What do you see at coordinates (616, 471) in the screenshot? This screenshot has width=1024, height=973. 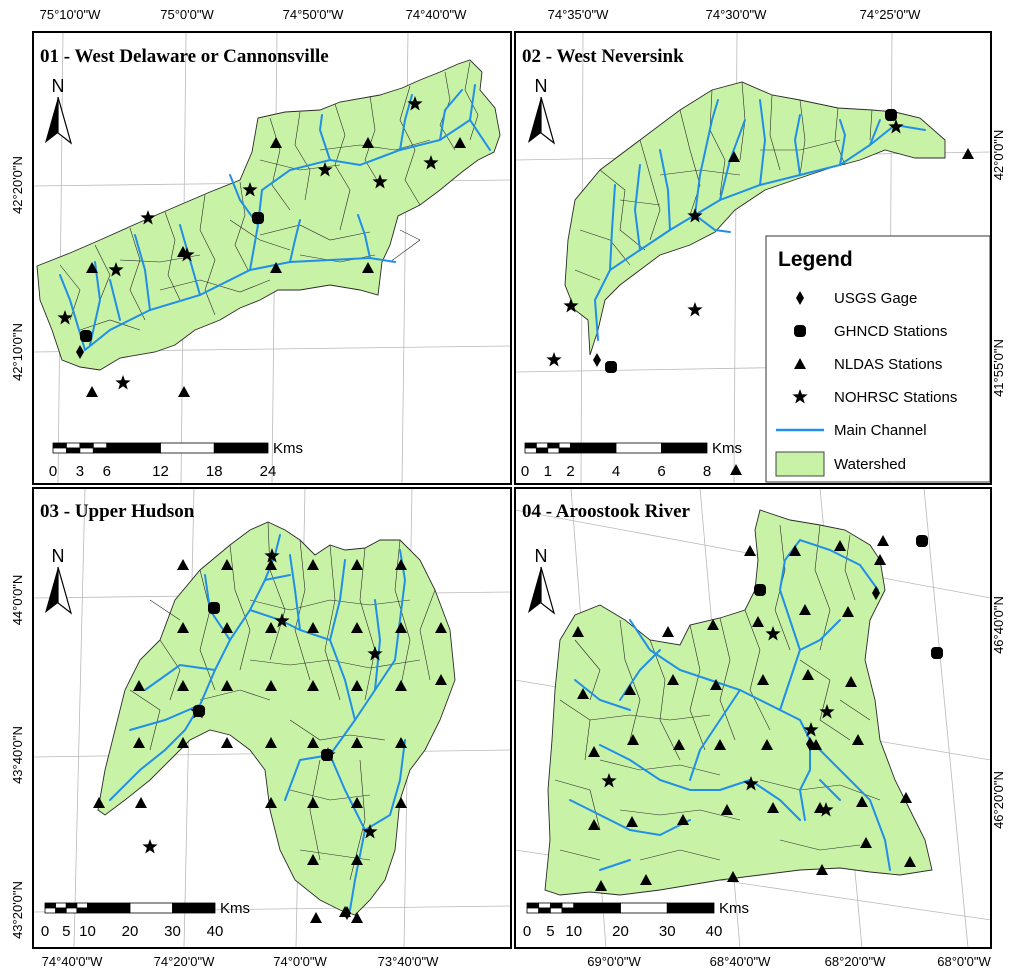 I see `scale-tick-label: 4` at bounding box center [616, 471].